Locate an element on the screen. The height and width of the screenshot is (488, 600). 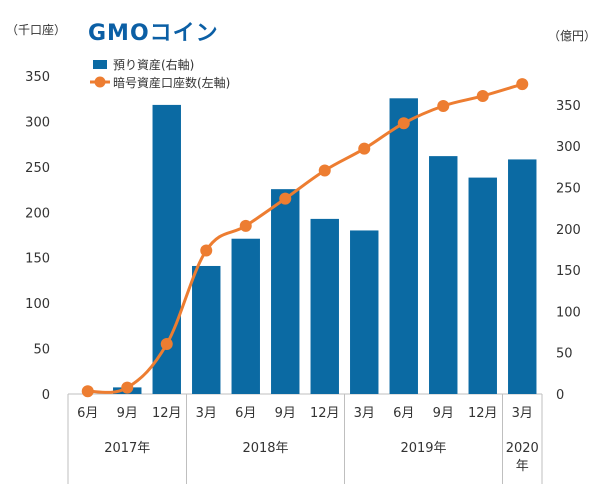
year-label: 2018年 is located at coordinates (265, 448).